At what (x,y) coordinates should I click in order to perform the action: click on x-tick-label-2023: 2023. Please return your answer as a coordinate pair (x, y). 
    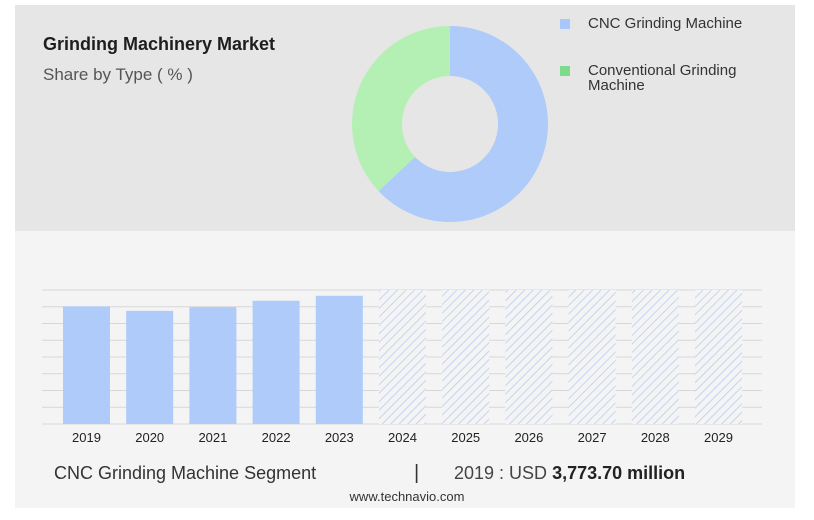
    Looking at the image, I should click on (339, 437).